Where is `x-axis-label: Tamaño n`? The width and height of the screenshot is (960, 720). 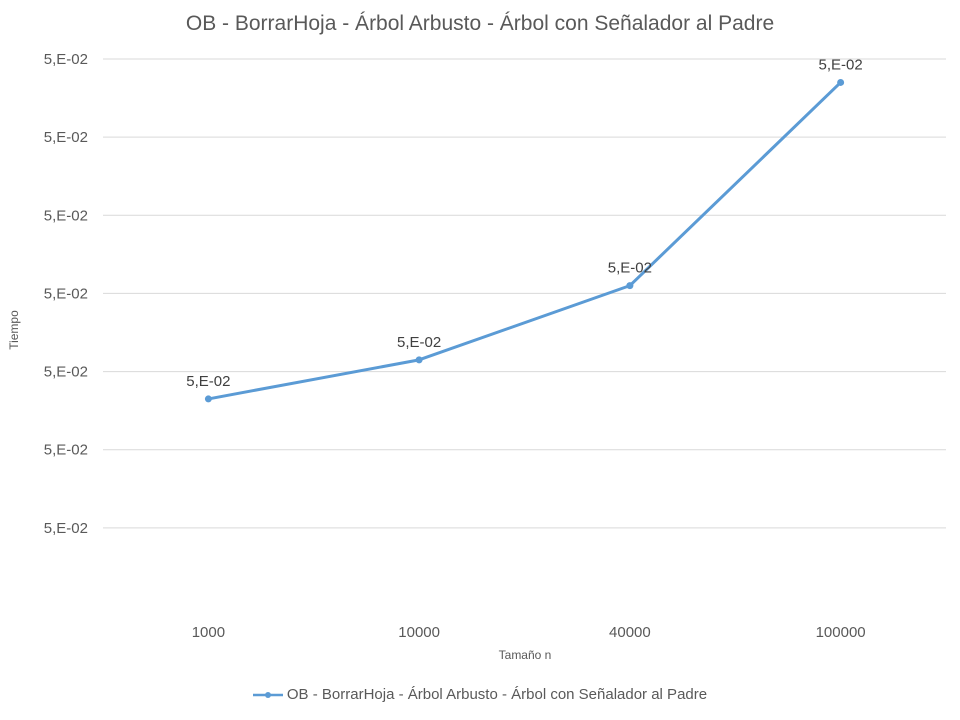 x-axis-label: Tamaño n is located at coordinates (525, 655).